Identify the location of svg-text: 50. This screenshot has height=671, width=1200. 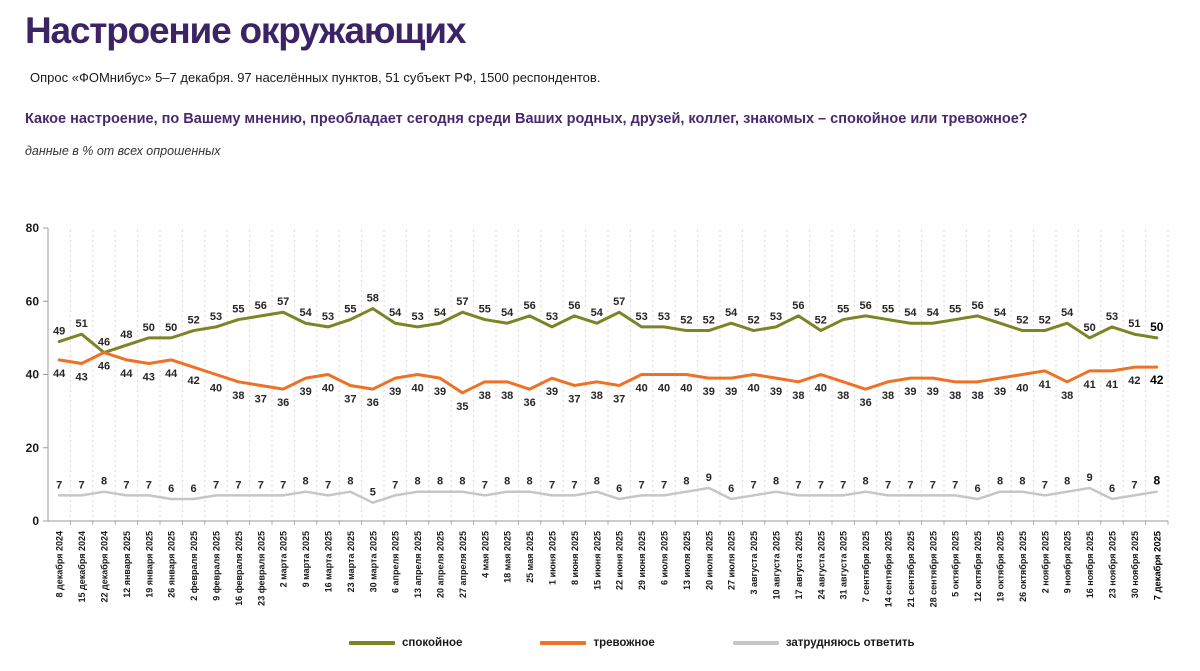
(171, 328).